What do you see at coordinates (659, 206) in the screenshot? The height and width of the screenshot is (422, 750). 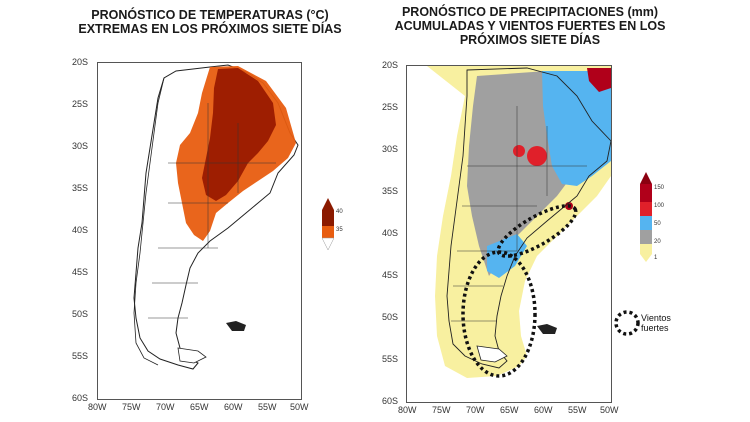 I see `colorbar-label: 100` at bounding box center [659, 206].